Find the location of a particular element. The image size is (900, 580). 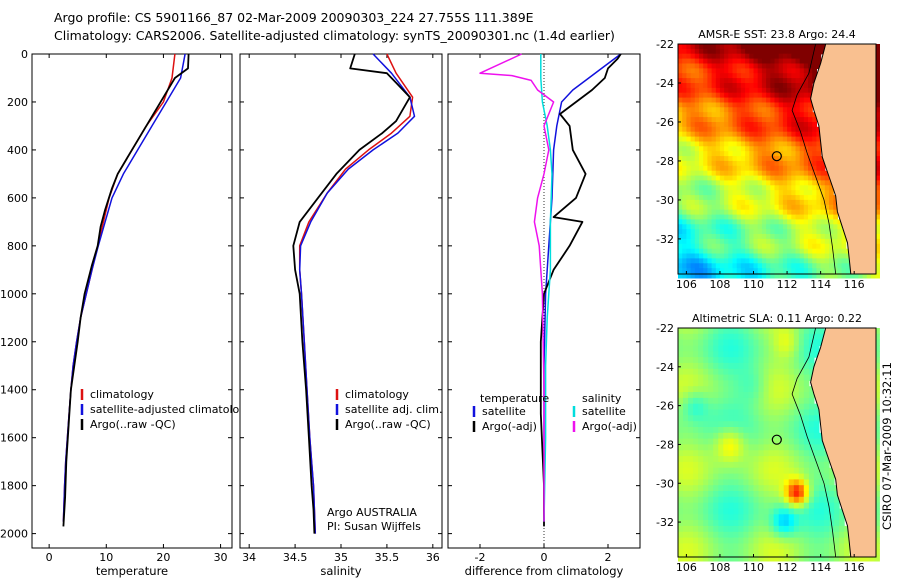

argo-location-marker is located at coordinates (776, 156).